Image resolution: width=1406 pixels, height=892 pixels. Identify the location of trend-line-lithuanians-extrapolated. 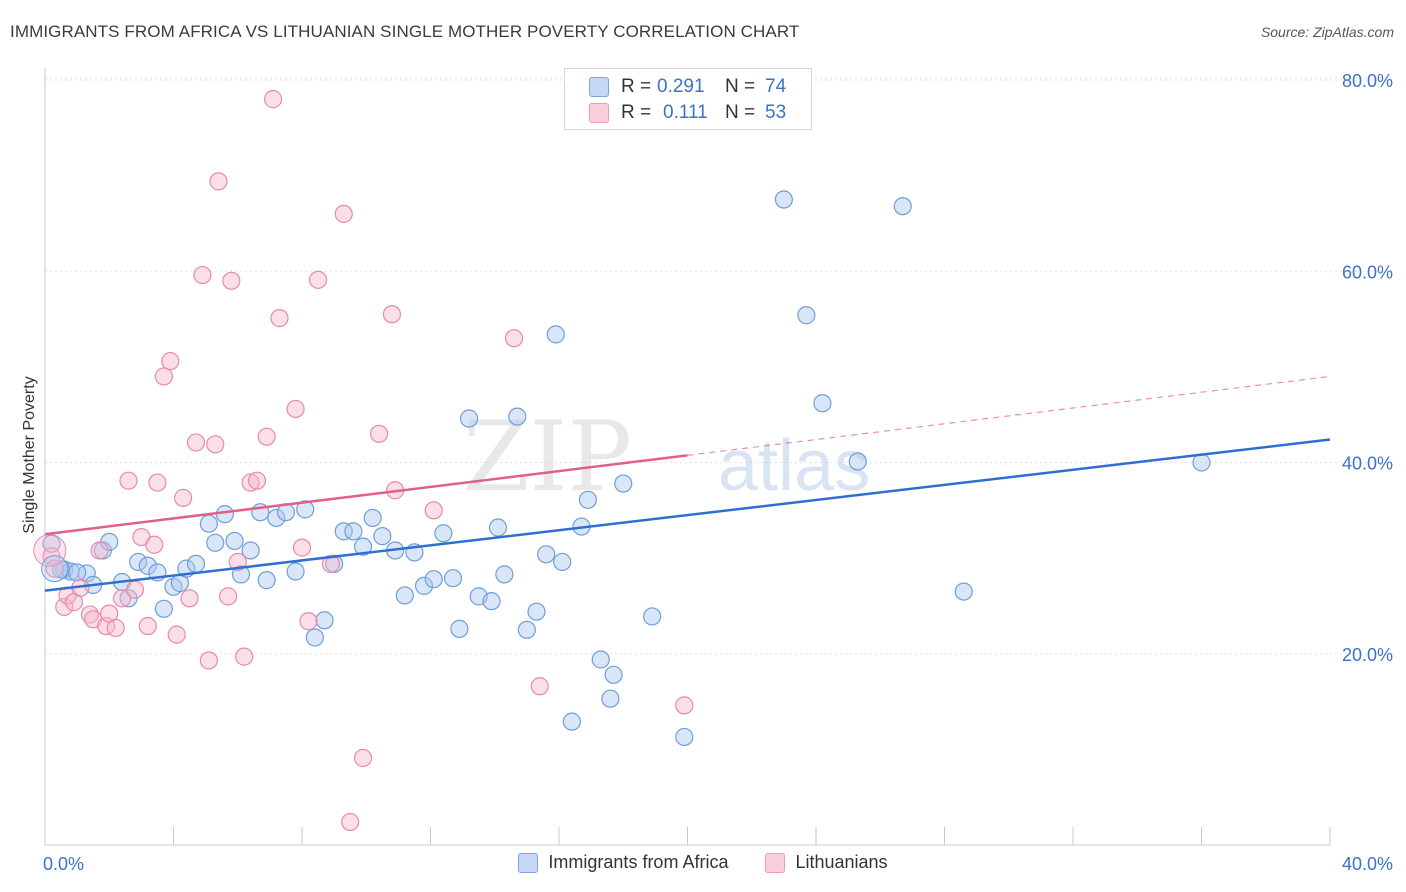
(1009, 415).